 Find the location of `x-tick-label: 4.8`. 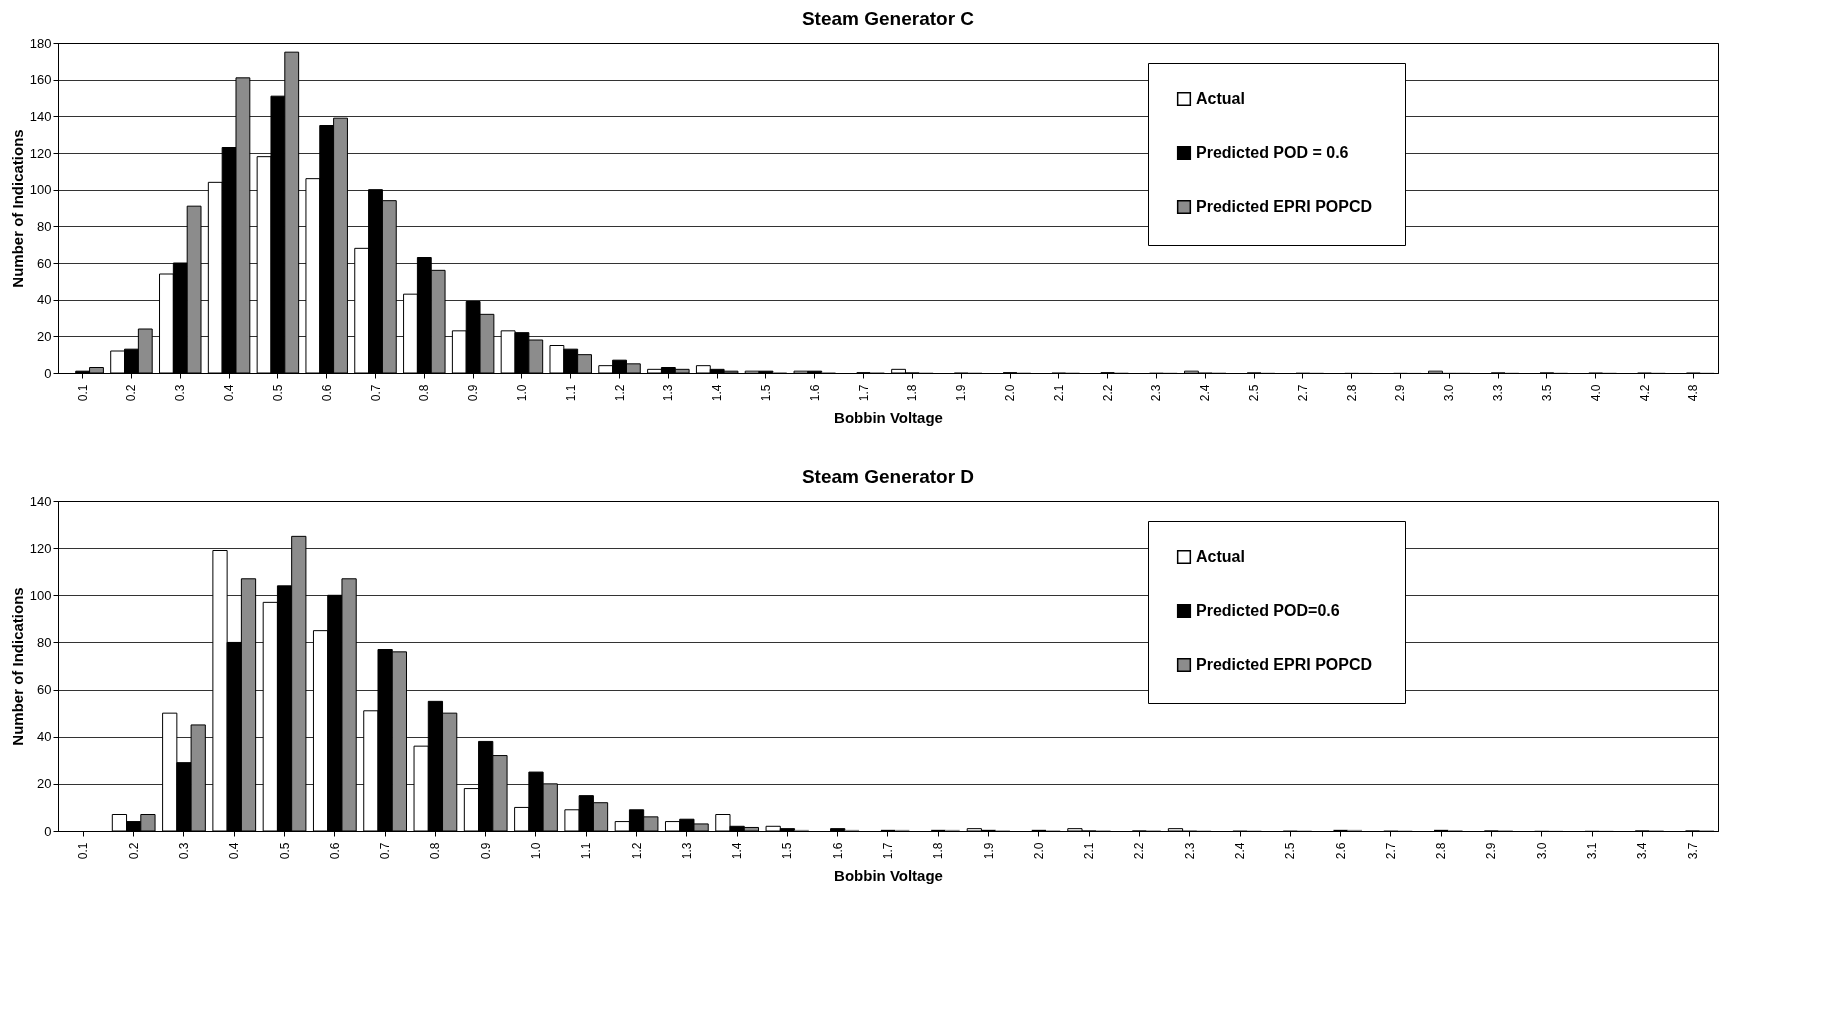

x-tick-label: 4.8 is located at coordinates (1693, 393).